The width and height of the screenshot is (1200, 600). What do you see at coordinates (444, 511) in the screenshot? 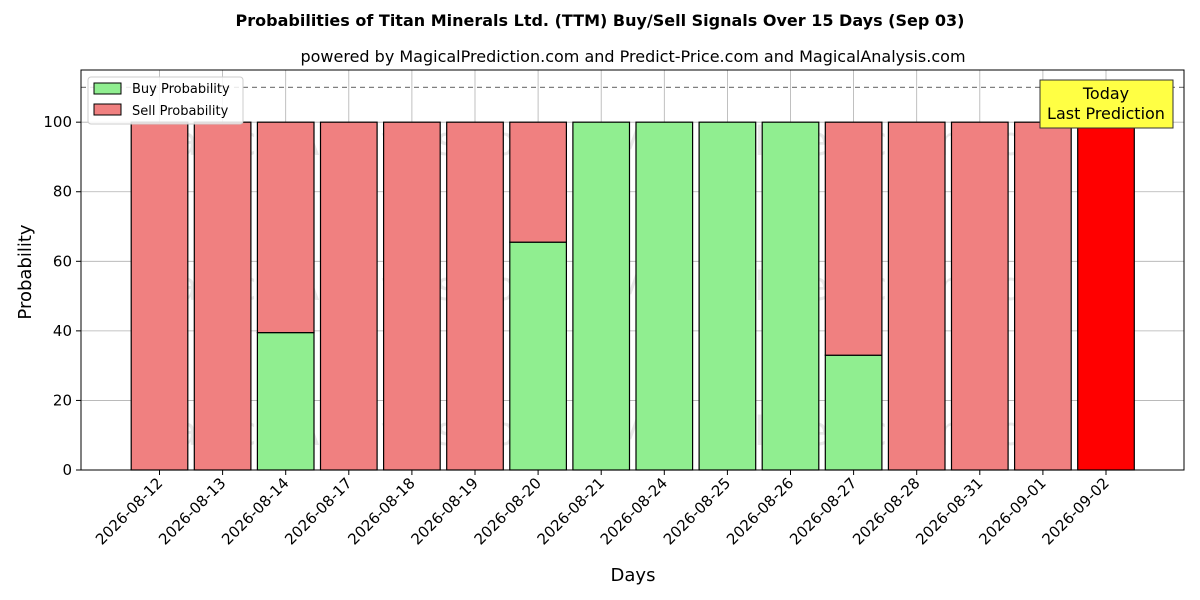
I see `x-tick-label: 2026-08-19` at bounding box center [444, 511].